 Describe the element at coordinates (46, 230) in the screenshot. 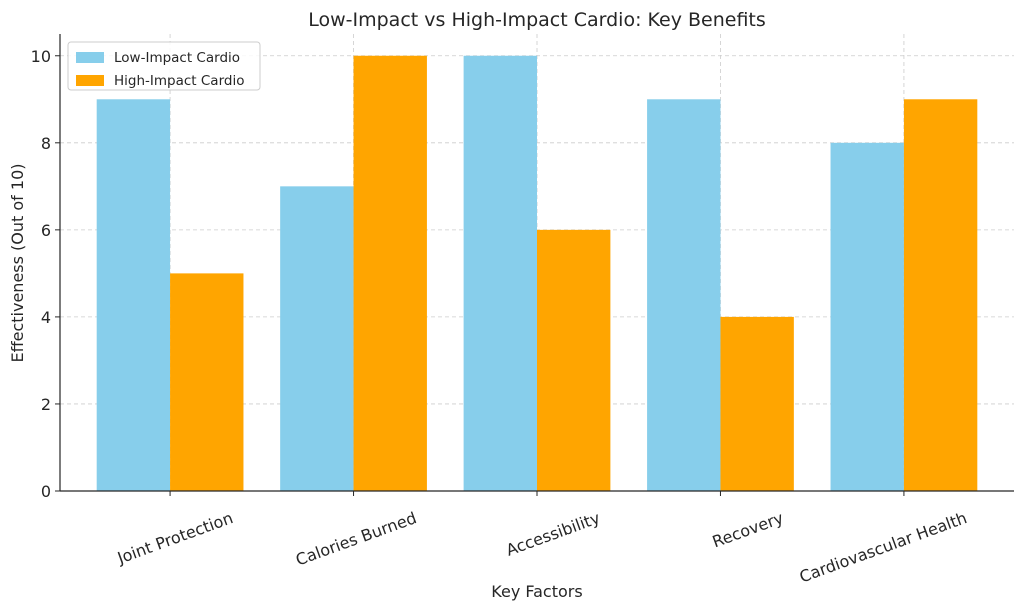

I see `y-tick-label: 6` at that location.